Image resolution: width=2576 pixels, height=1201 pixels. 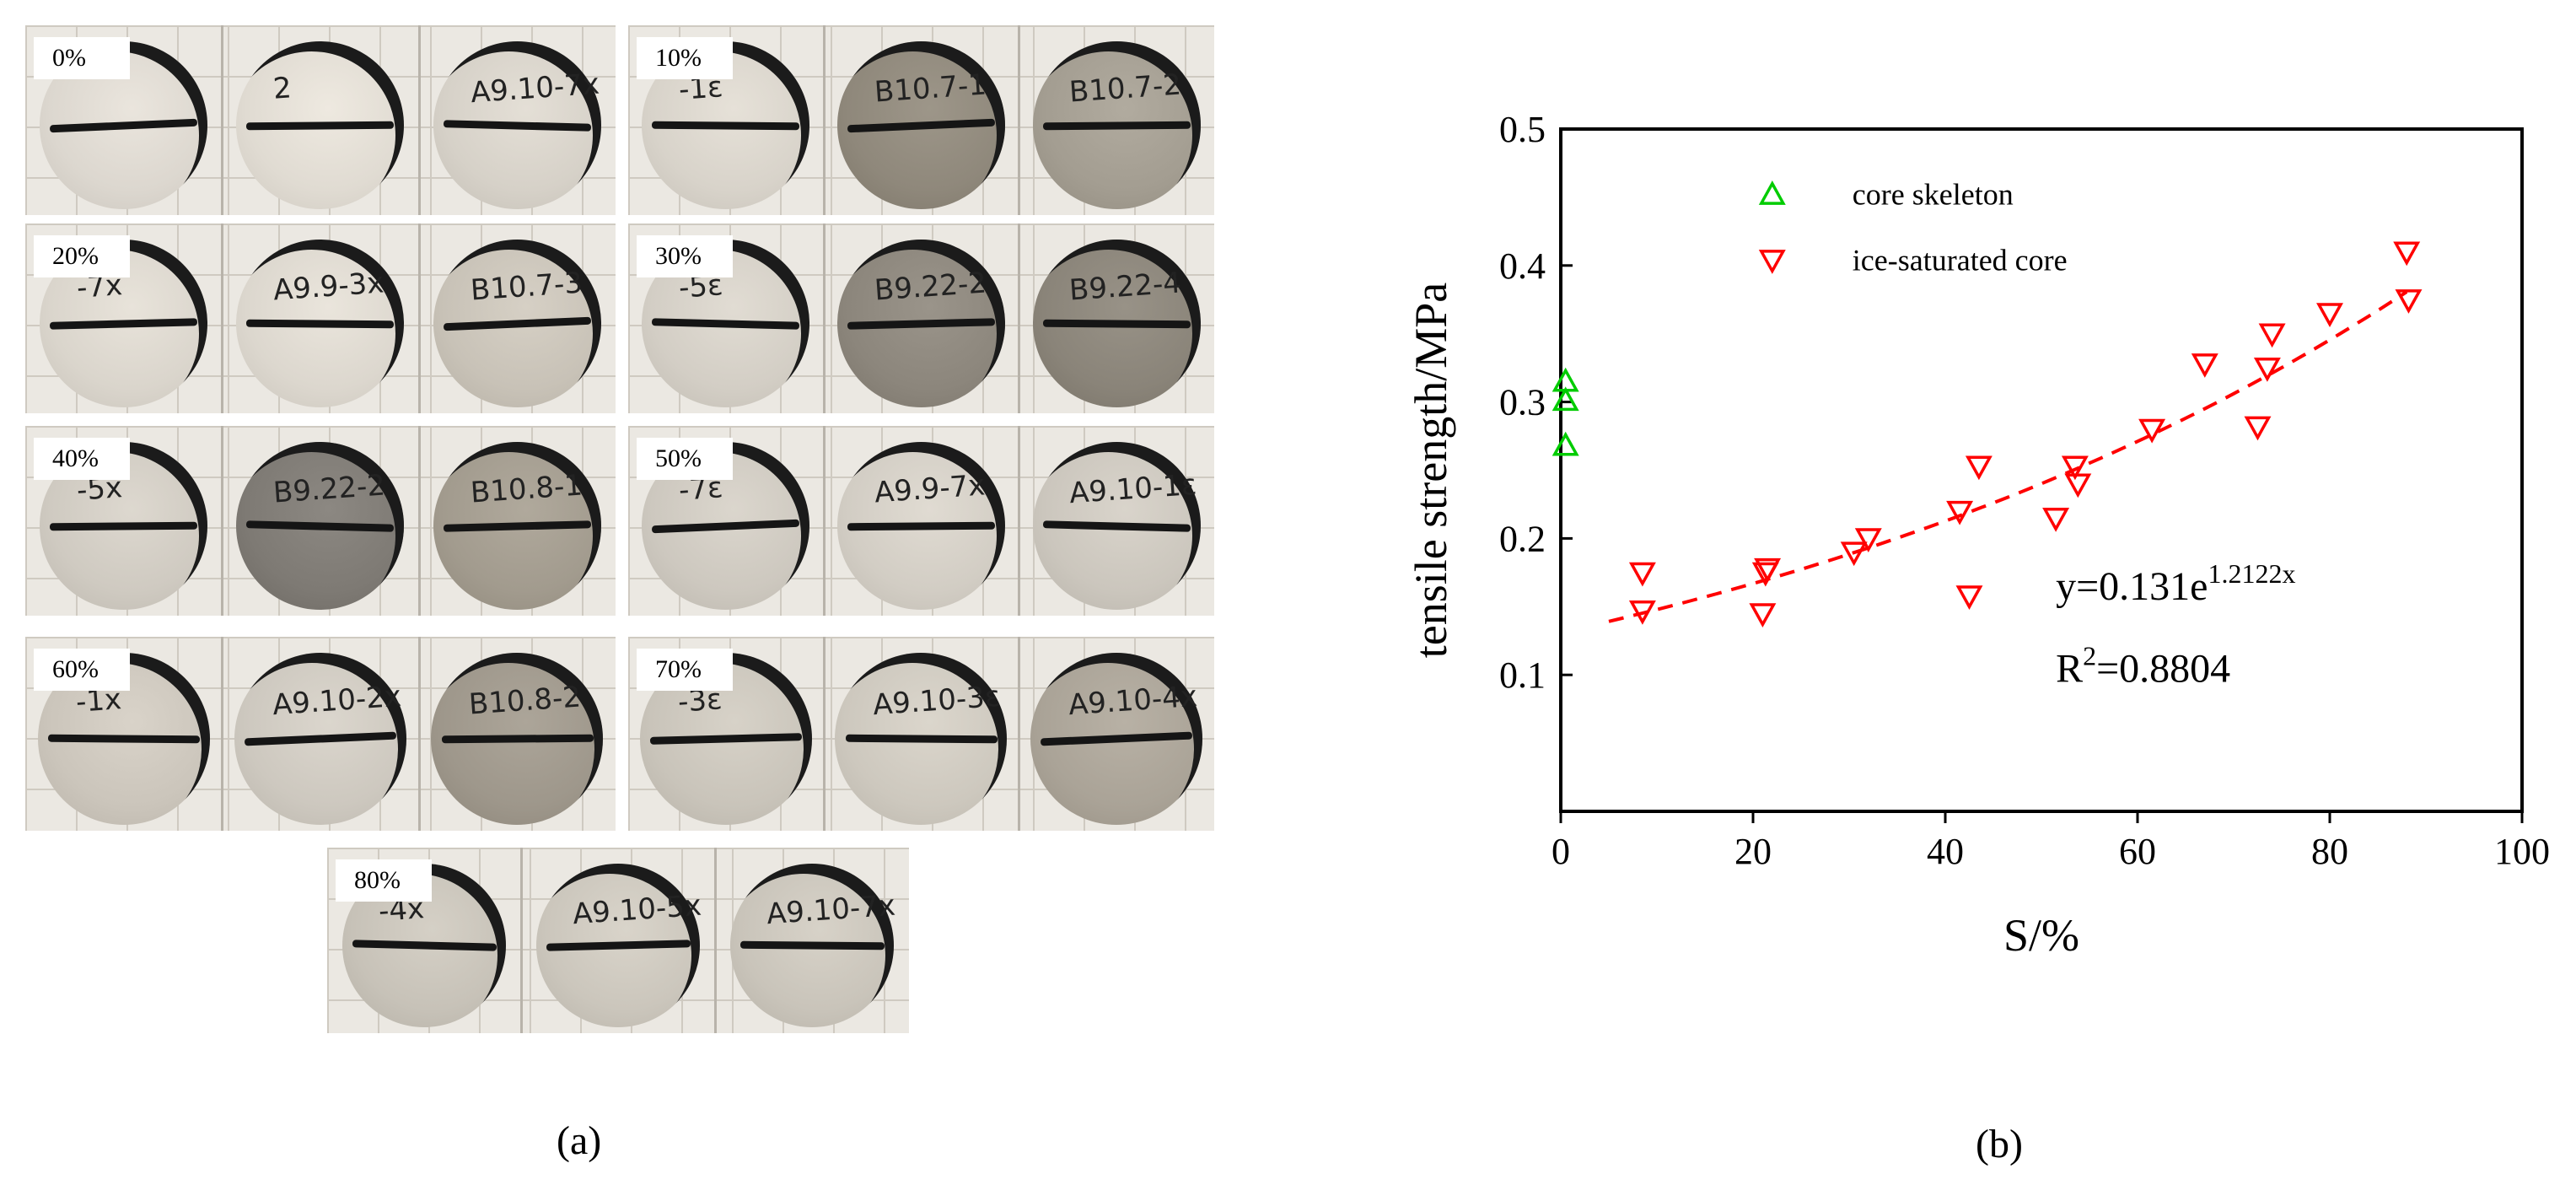 What do you see at coordinates (2069, 668) in the screenshot?
I see `r-squared-symbol: R` at bounding box center [2069, 668].